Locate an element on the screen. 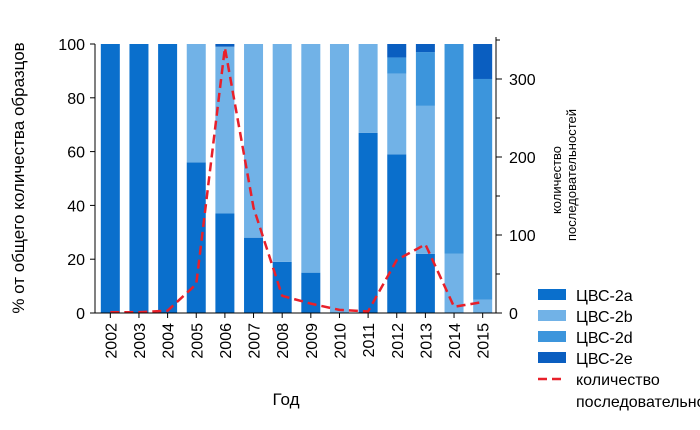  x-tick-label-2011: 2011 is located at coordinates (369, 340).